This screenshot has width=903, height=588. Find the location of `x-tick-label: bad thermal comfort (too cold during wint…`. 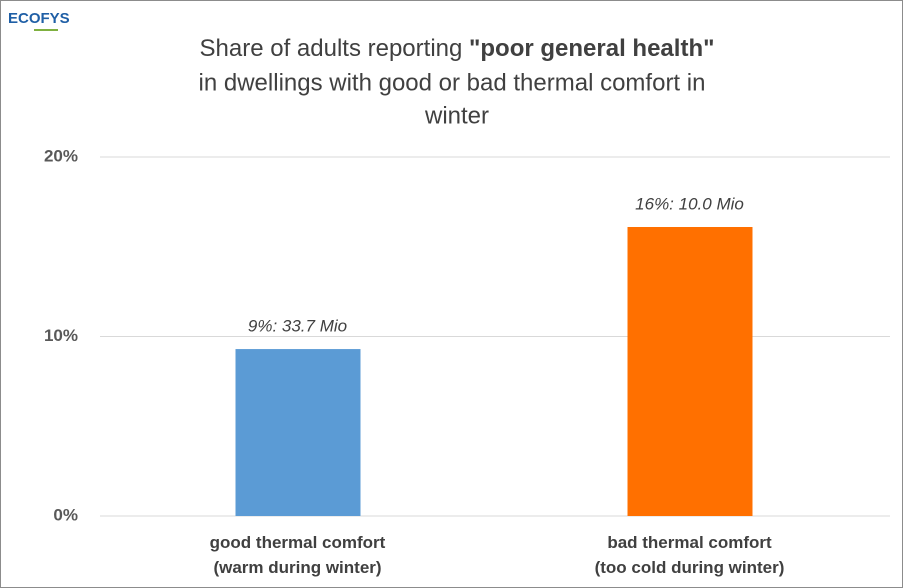

x-tick-label: bad thermal comfort (too cold during wint… is located at coordinates (690, 555).